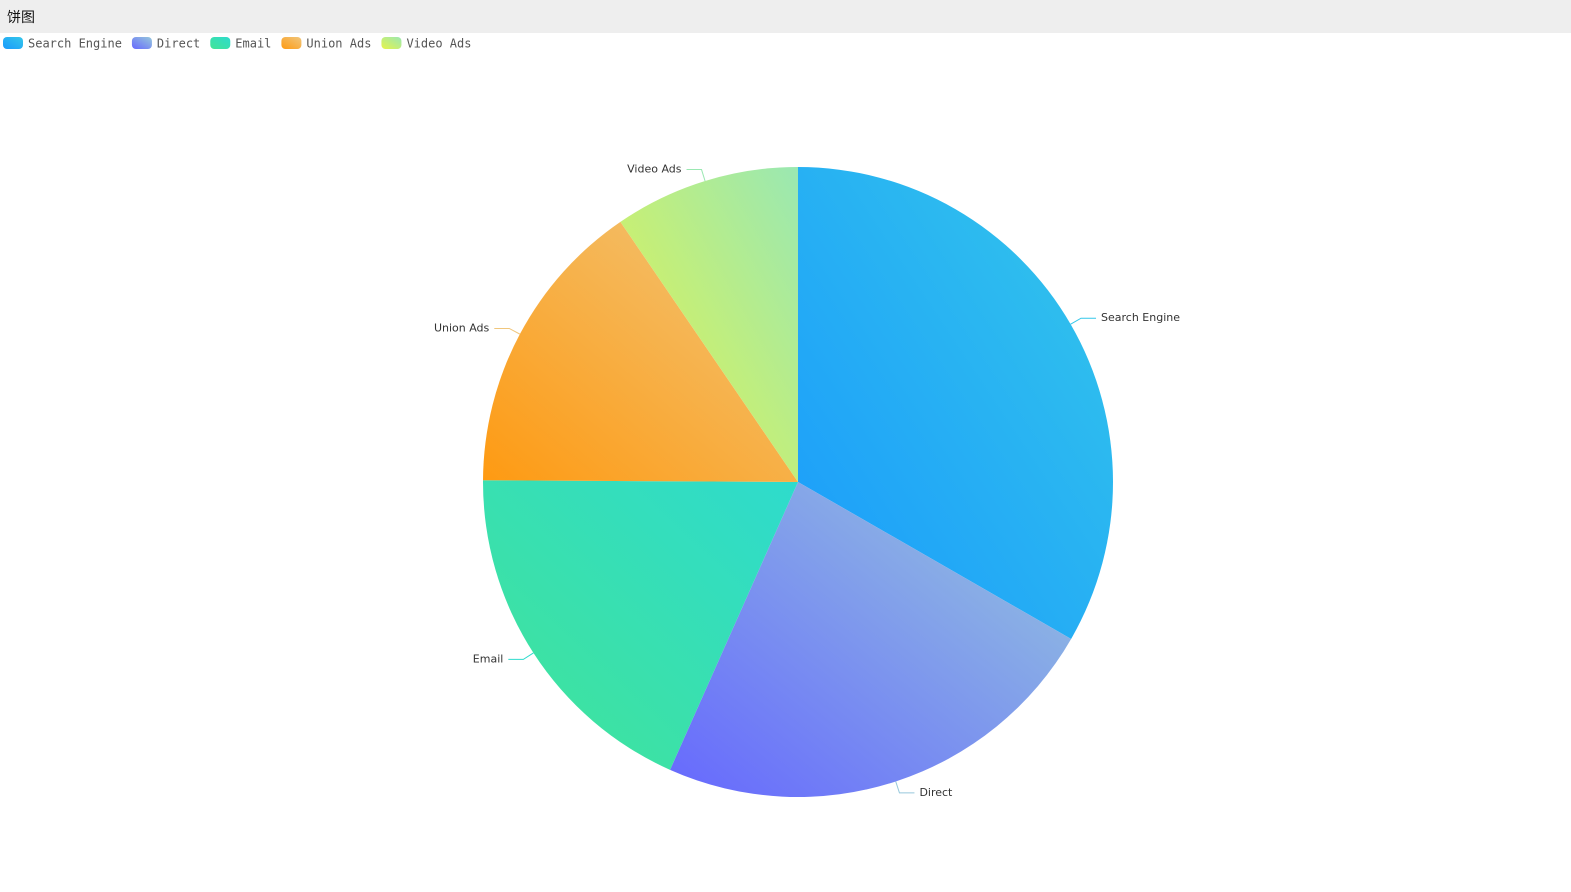  I want to click on slice-label: Email, so click(488, 658).